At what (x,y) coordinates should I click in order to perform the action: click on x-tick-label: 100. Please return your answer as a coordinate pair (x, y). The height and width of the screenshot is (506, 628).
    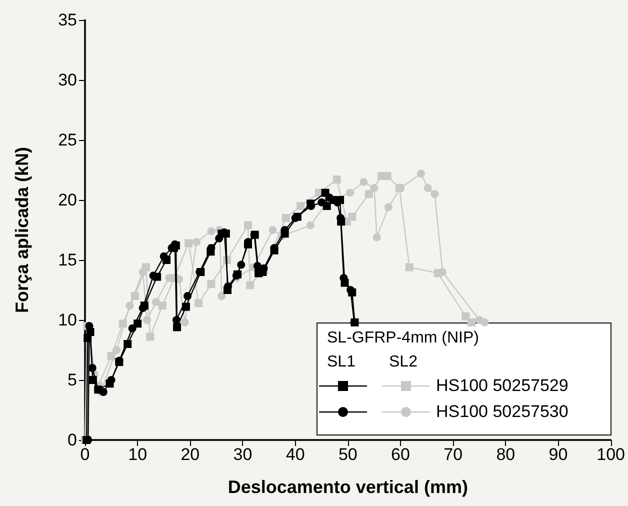
    Looking at the image, I should click on (611, 454).